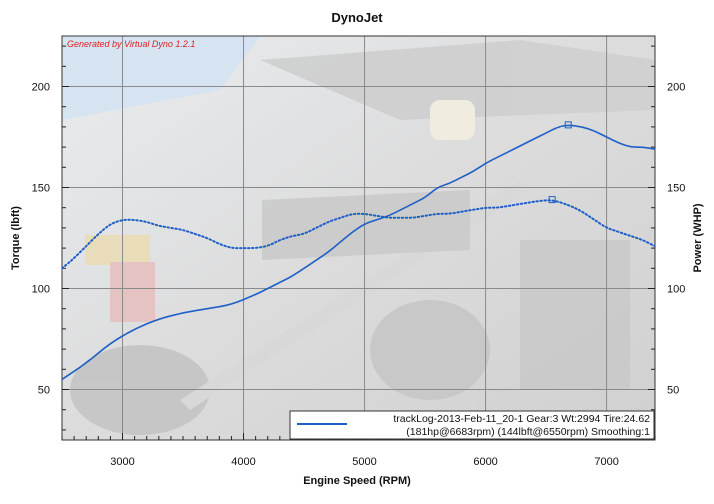 The image size is (714, 504). What do you see at coordinates (357, 481) in the screenshot?
I see `x-axis-label: Engine Speed (RPM)` at bounding box center [357, 481].